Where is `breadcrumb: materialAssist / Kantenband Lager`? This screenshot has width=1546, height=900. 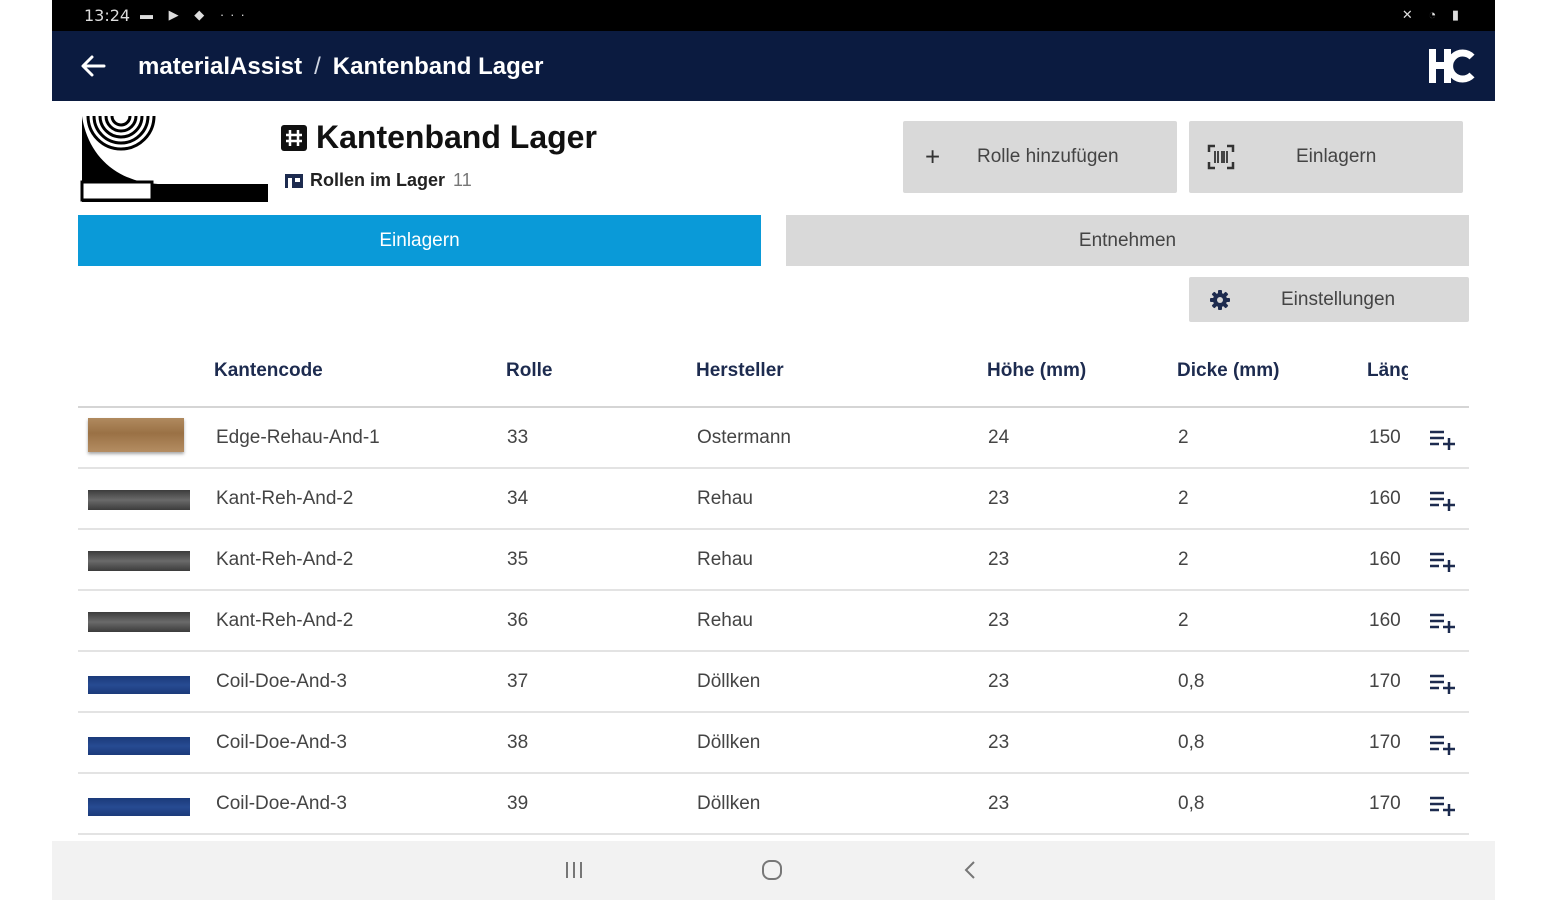 breadcrumb: materialAssist / Kantenband Lager is located at coordinates (340, 67).